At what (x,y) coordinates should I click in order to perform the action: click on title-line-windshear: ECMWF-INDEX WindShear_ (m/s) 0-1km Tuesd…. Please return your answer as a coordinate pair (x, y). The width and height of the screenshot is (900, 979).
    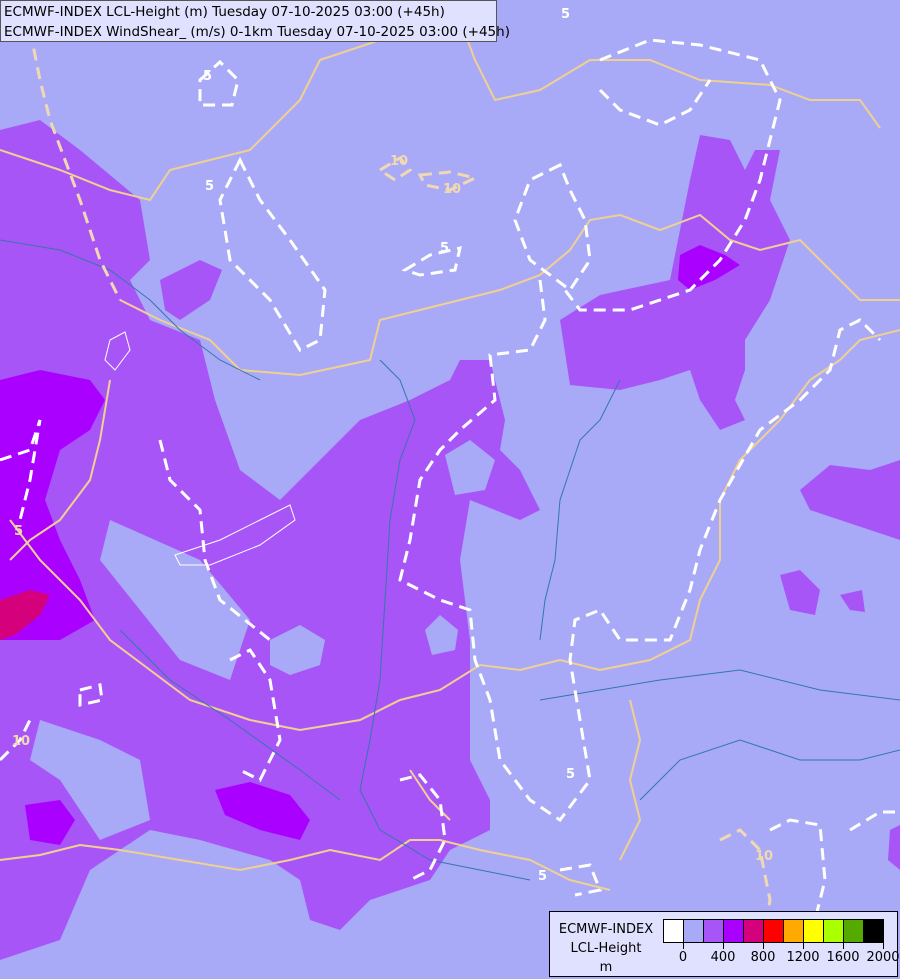
    Looking at the image, I should click on (257, 32).